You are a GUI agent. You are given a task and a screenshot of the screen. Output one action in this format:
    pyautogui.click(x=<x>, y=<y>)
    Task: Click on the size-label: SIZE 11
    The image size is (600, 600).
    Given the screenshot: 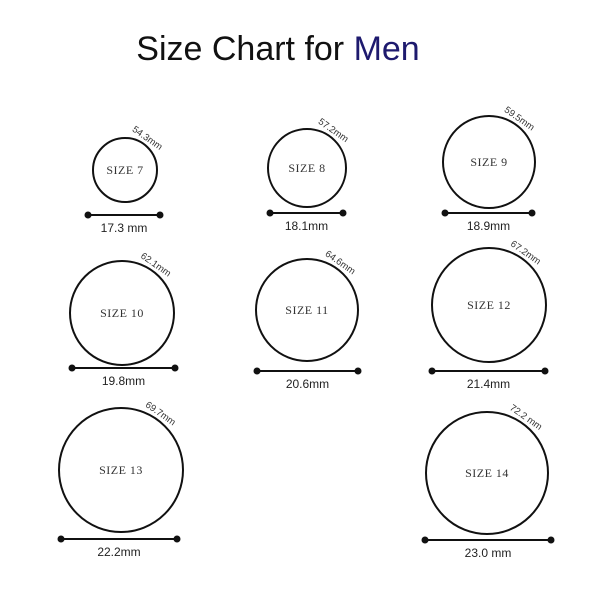 What is the action you would take?
    pyautogui.click(x=306, y=310)
    